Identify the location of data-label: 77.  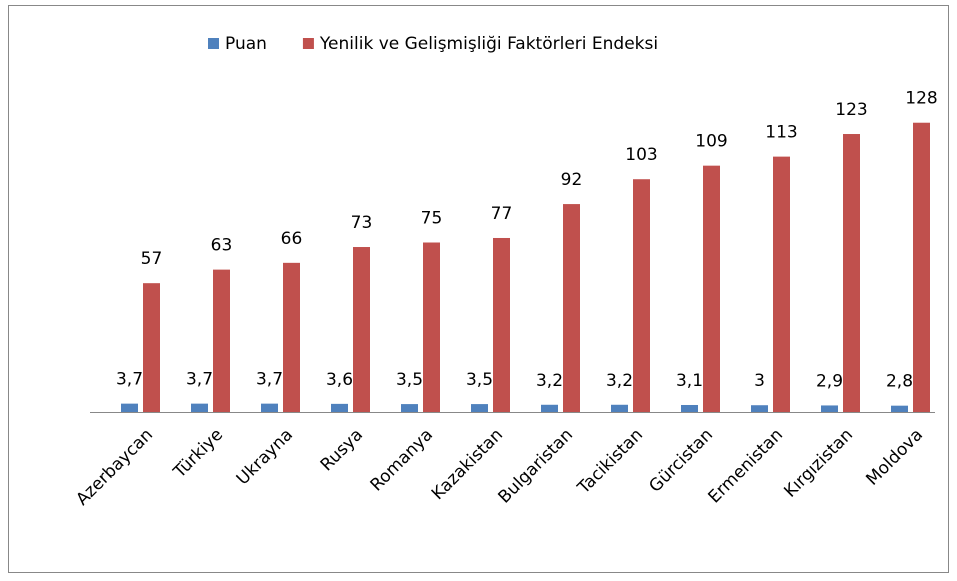
(502, 214).